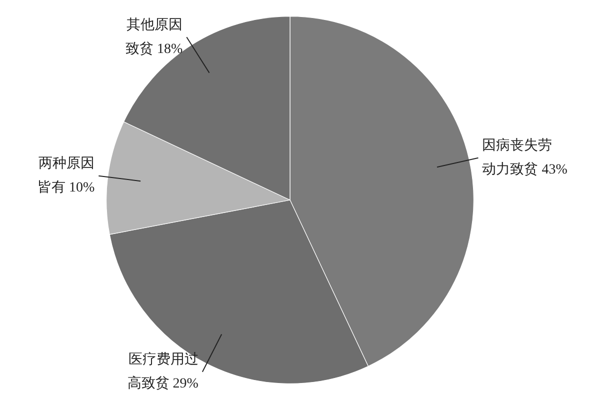 The image size is (589, 406). I want to click on slice-label: 其他原因致贫 18%, so click(154, 36).